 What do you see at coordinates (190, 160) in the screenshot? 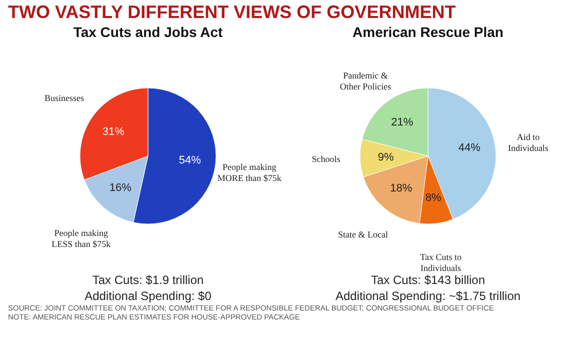
I see `data-label: 54%` at bounding box center [190, 160].